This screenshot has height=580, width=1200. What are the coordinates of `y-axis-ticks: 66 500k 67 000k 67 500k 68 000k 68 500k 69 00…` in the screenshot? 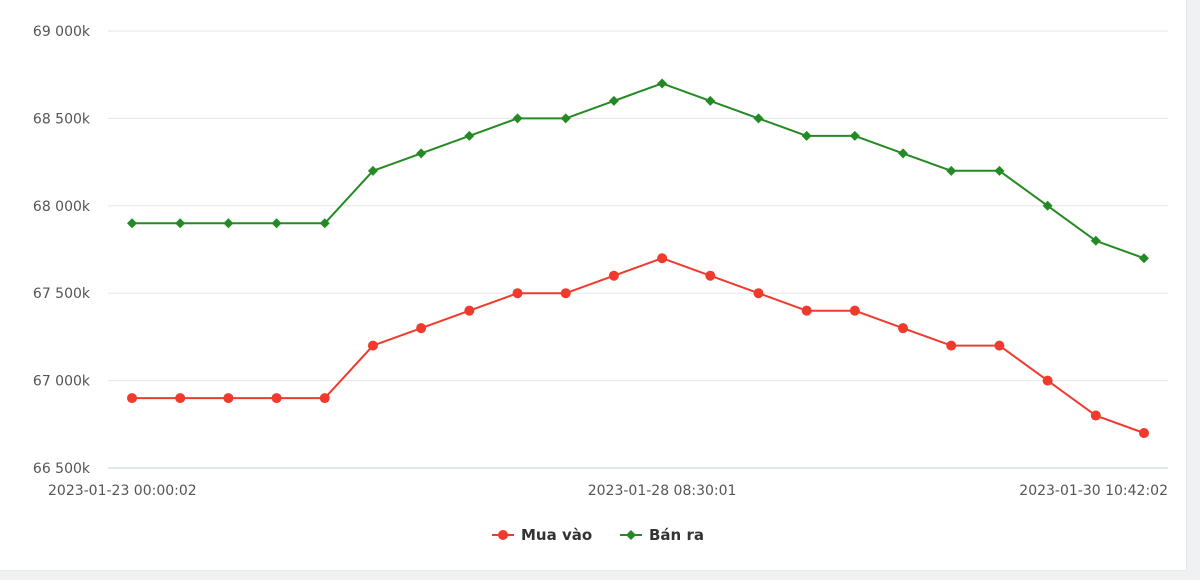 It's located at (62, 250).